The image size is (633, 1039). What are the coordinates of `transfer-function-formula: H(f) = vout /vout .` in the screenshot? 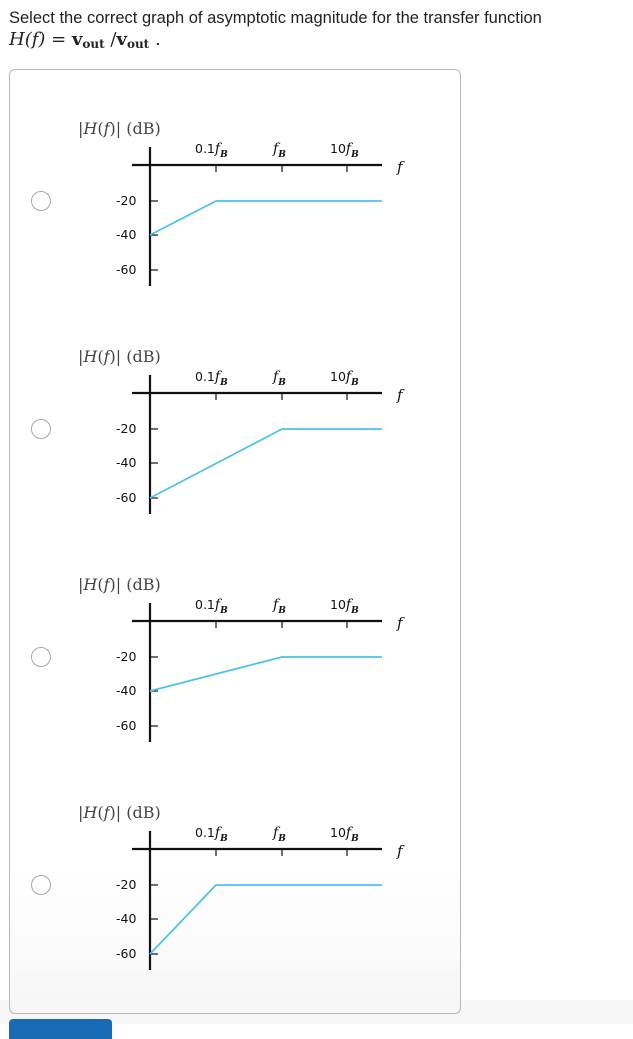 It's located at (85, 40).